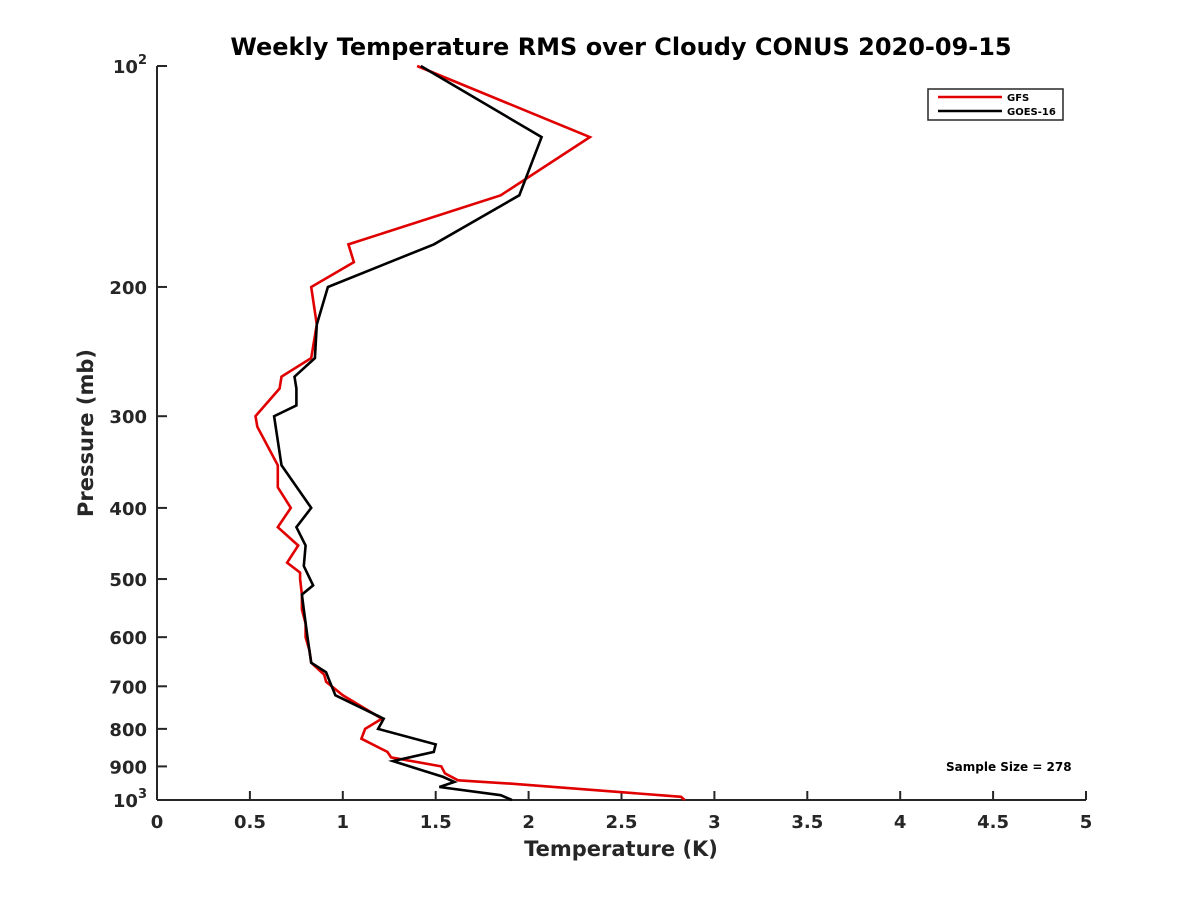  Describe the element at coordinates (900, 822) in the screenshot. I see `x-tick-label: 4` at that location.